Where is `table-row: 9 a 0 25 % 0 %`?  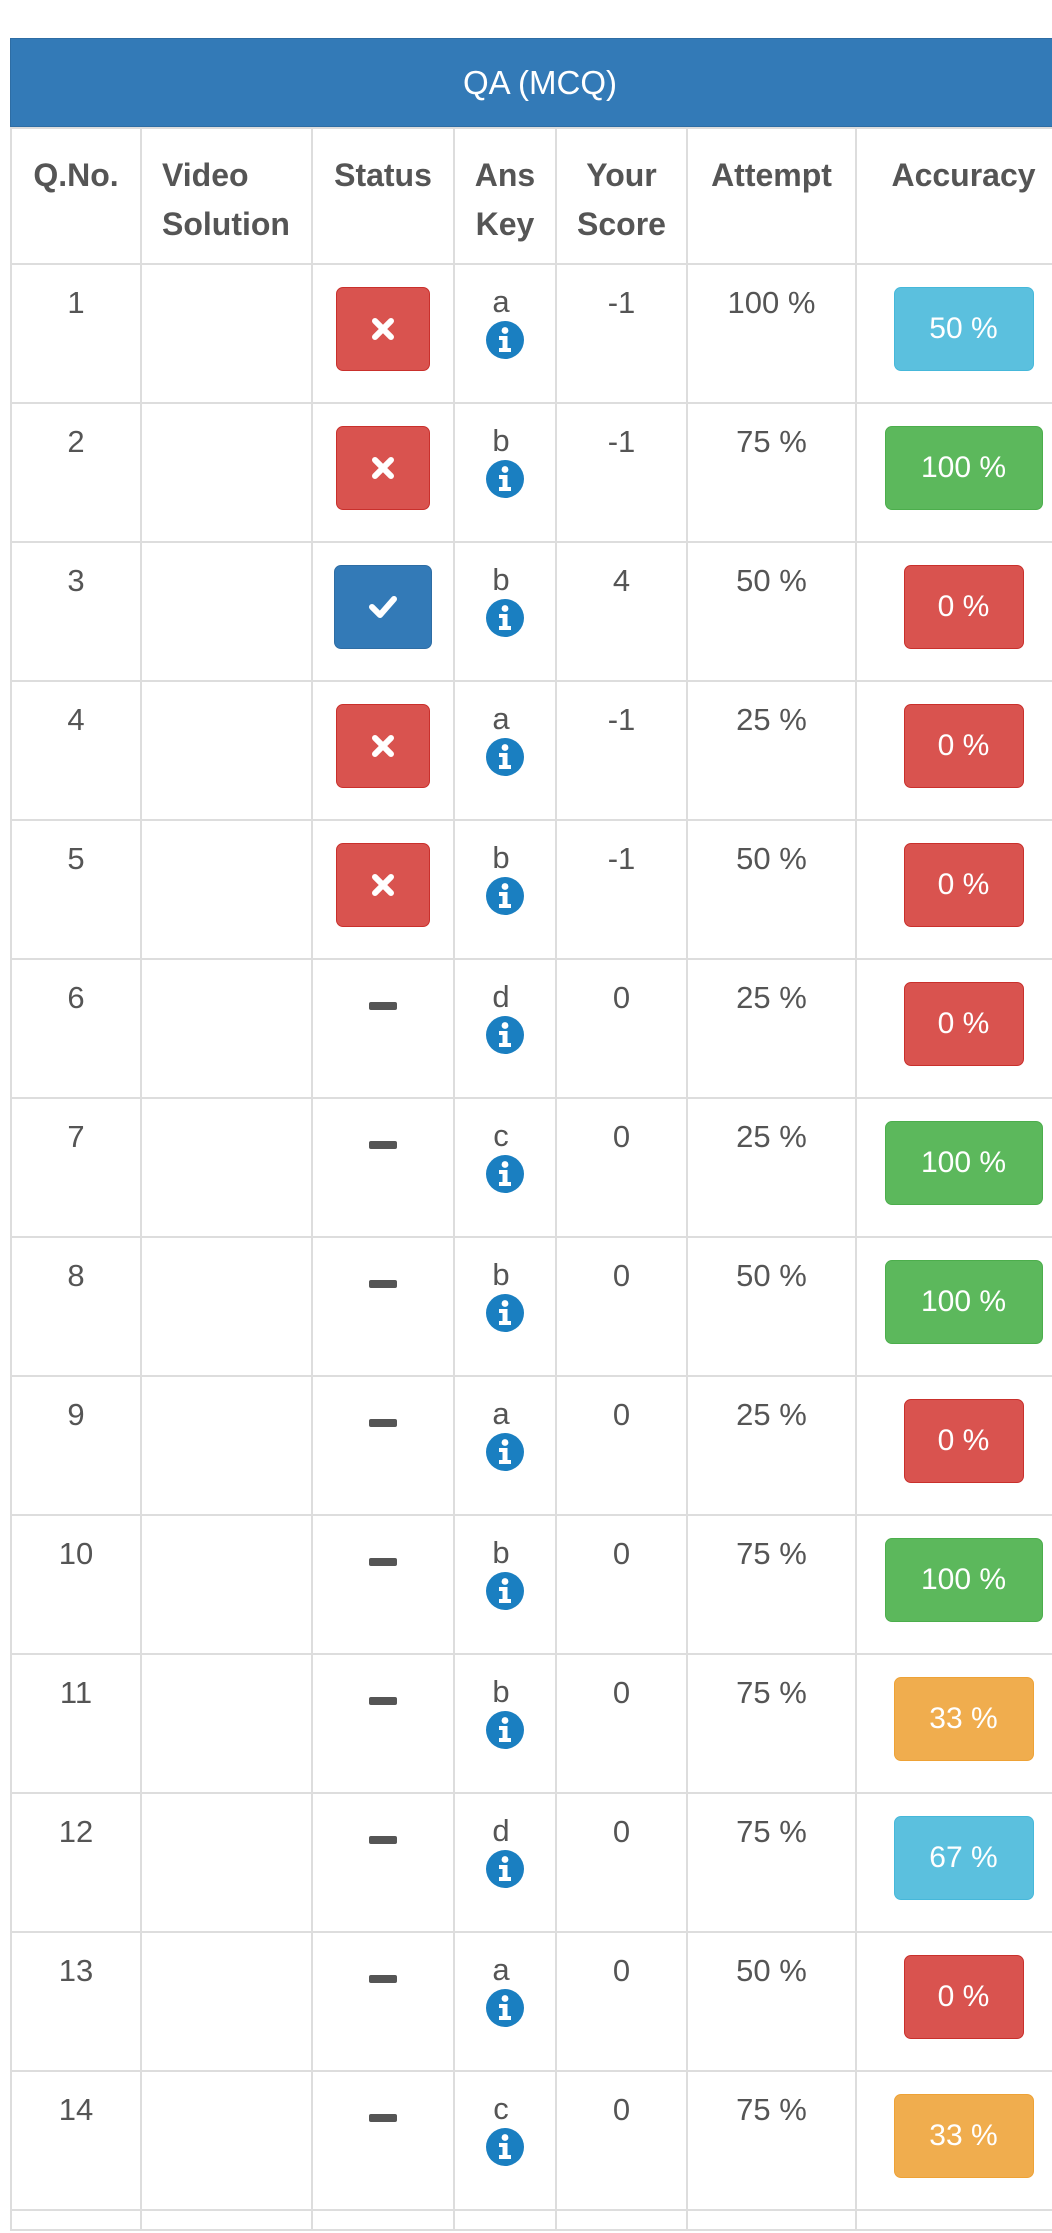
table-row: 9 a 0 25 % 0 % is located at coordinates (531, 1445).